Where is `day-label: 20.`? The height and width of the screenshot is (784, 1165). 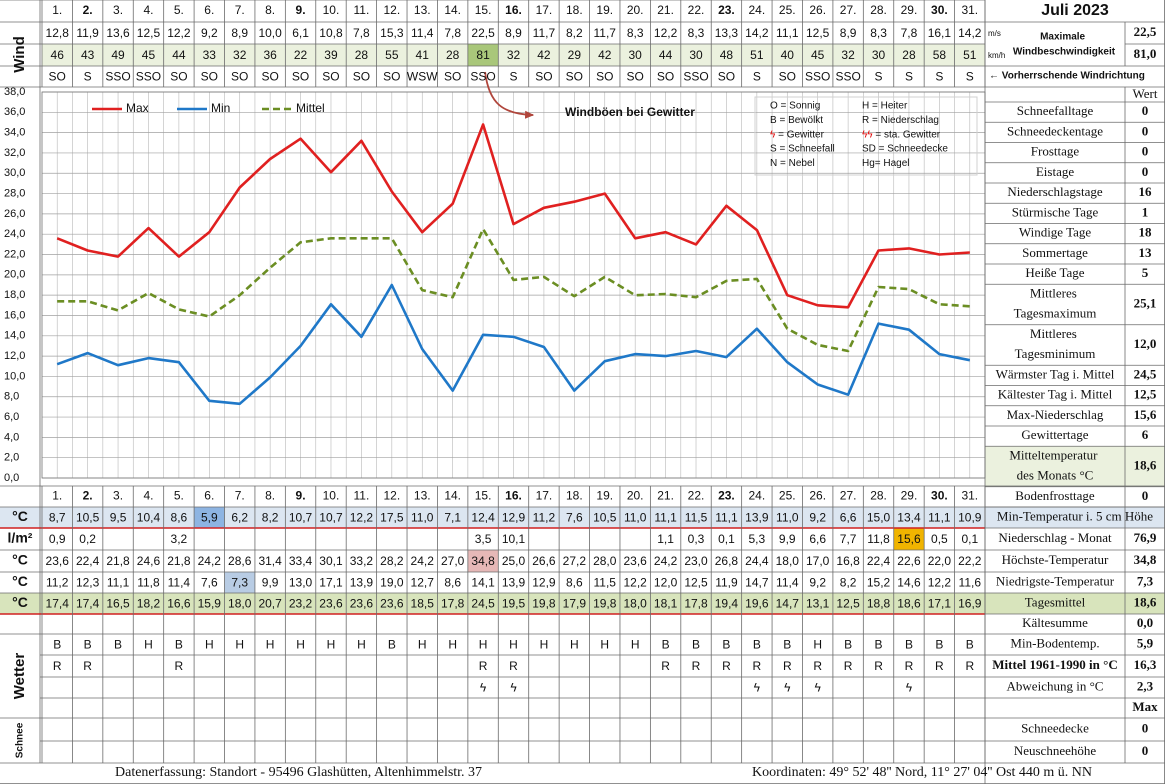
day-label: 20. is located at coordinates (635, 10).